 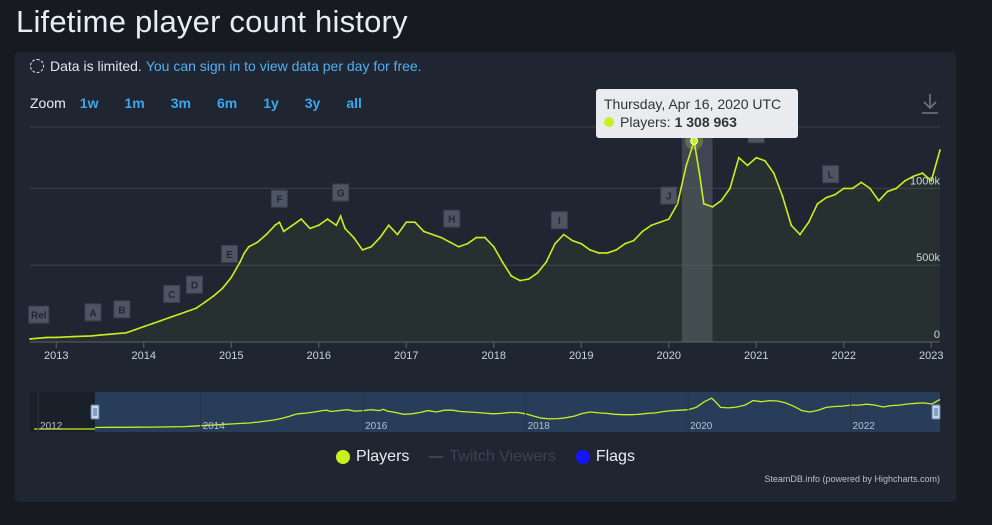 What do you see at coordinates (343, 457) in the screenshot?
I see `legend-players-dot` at bounding box center [343, 457].